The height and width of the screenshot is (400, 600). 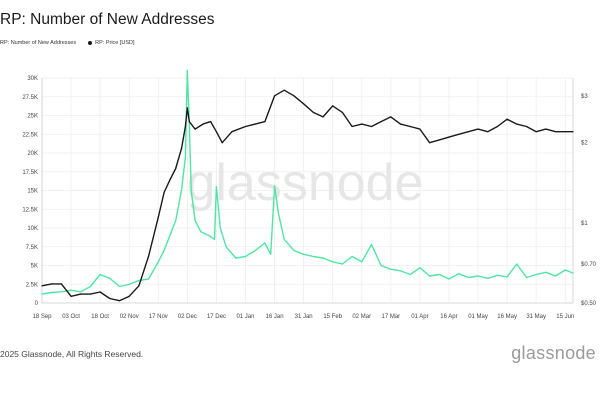 I want to click on y-left-tick-label: 27.5K, so click(x=30, y=98).